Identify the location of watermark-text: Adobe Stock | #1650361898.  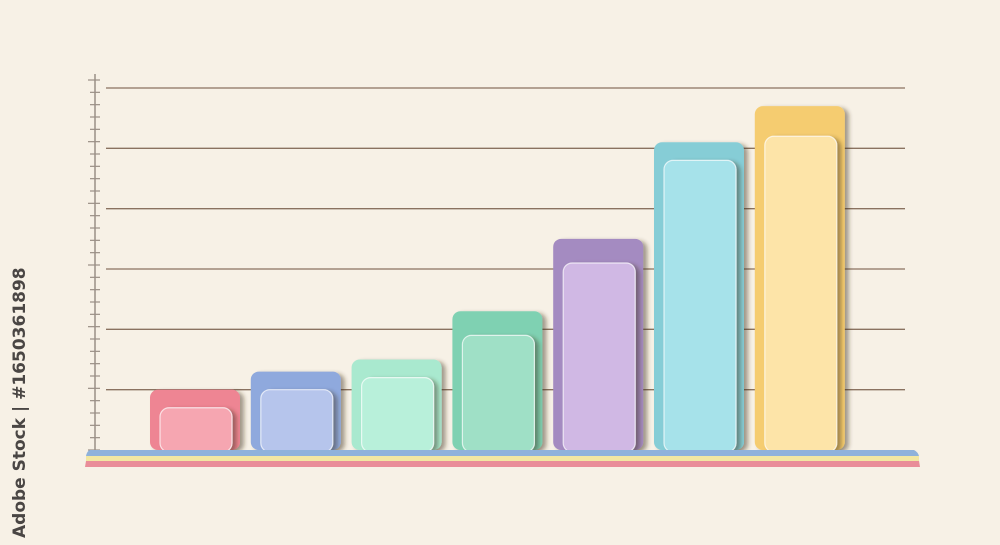
(20, 402).